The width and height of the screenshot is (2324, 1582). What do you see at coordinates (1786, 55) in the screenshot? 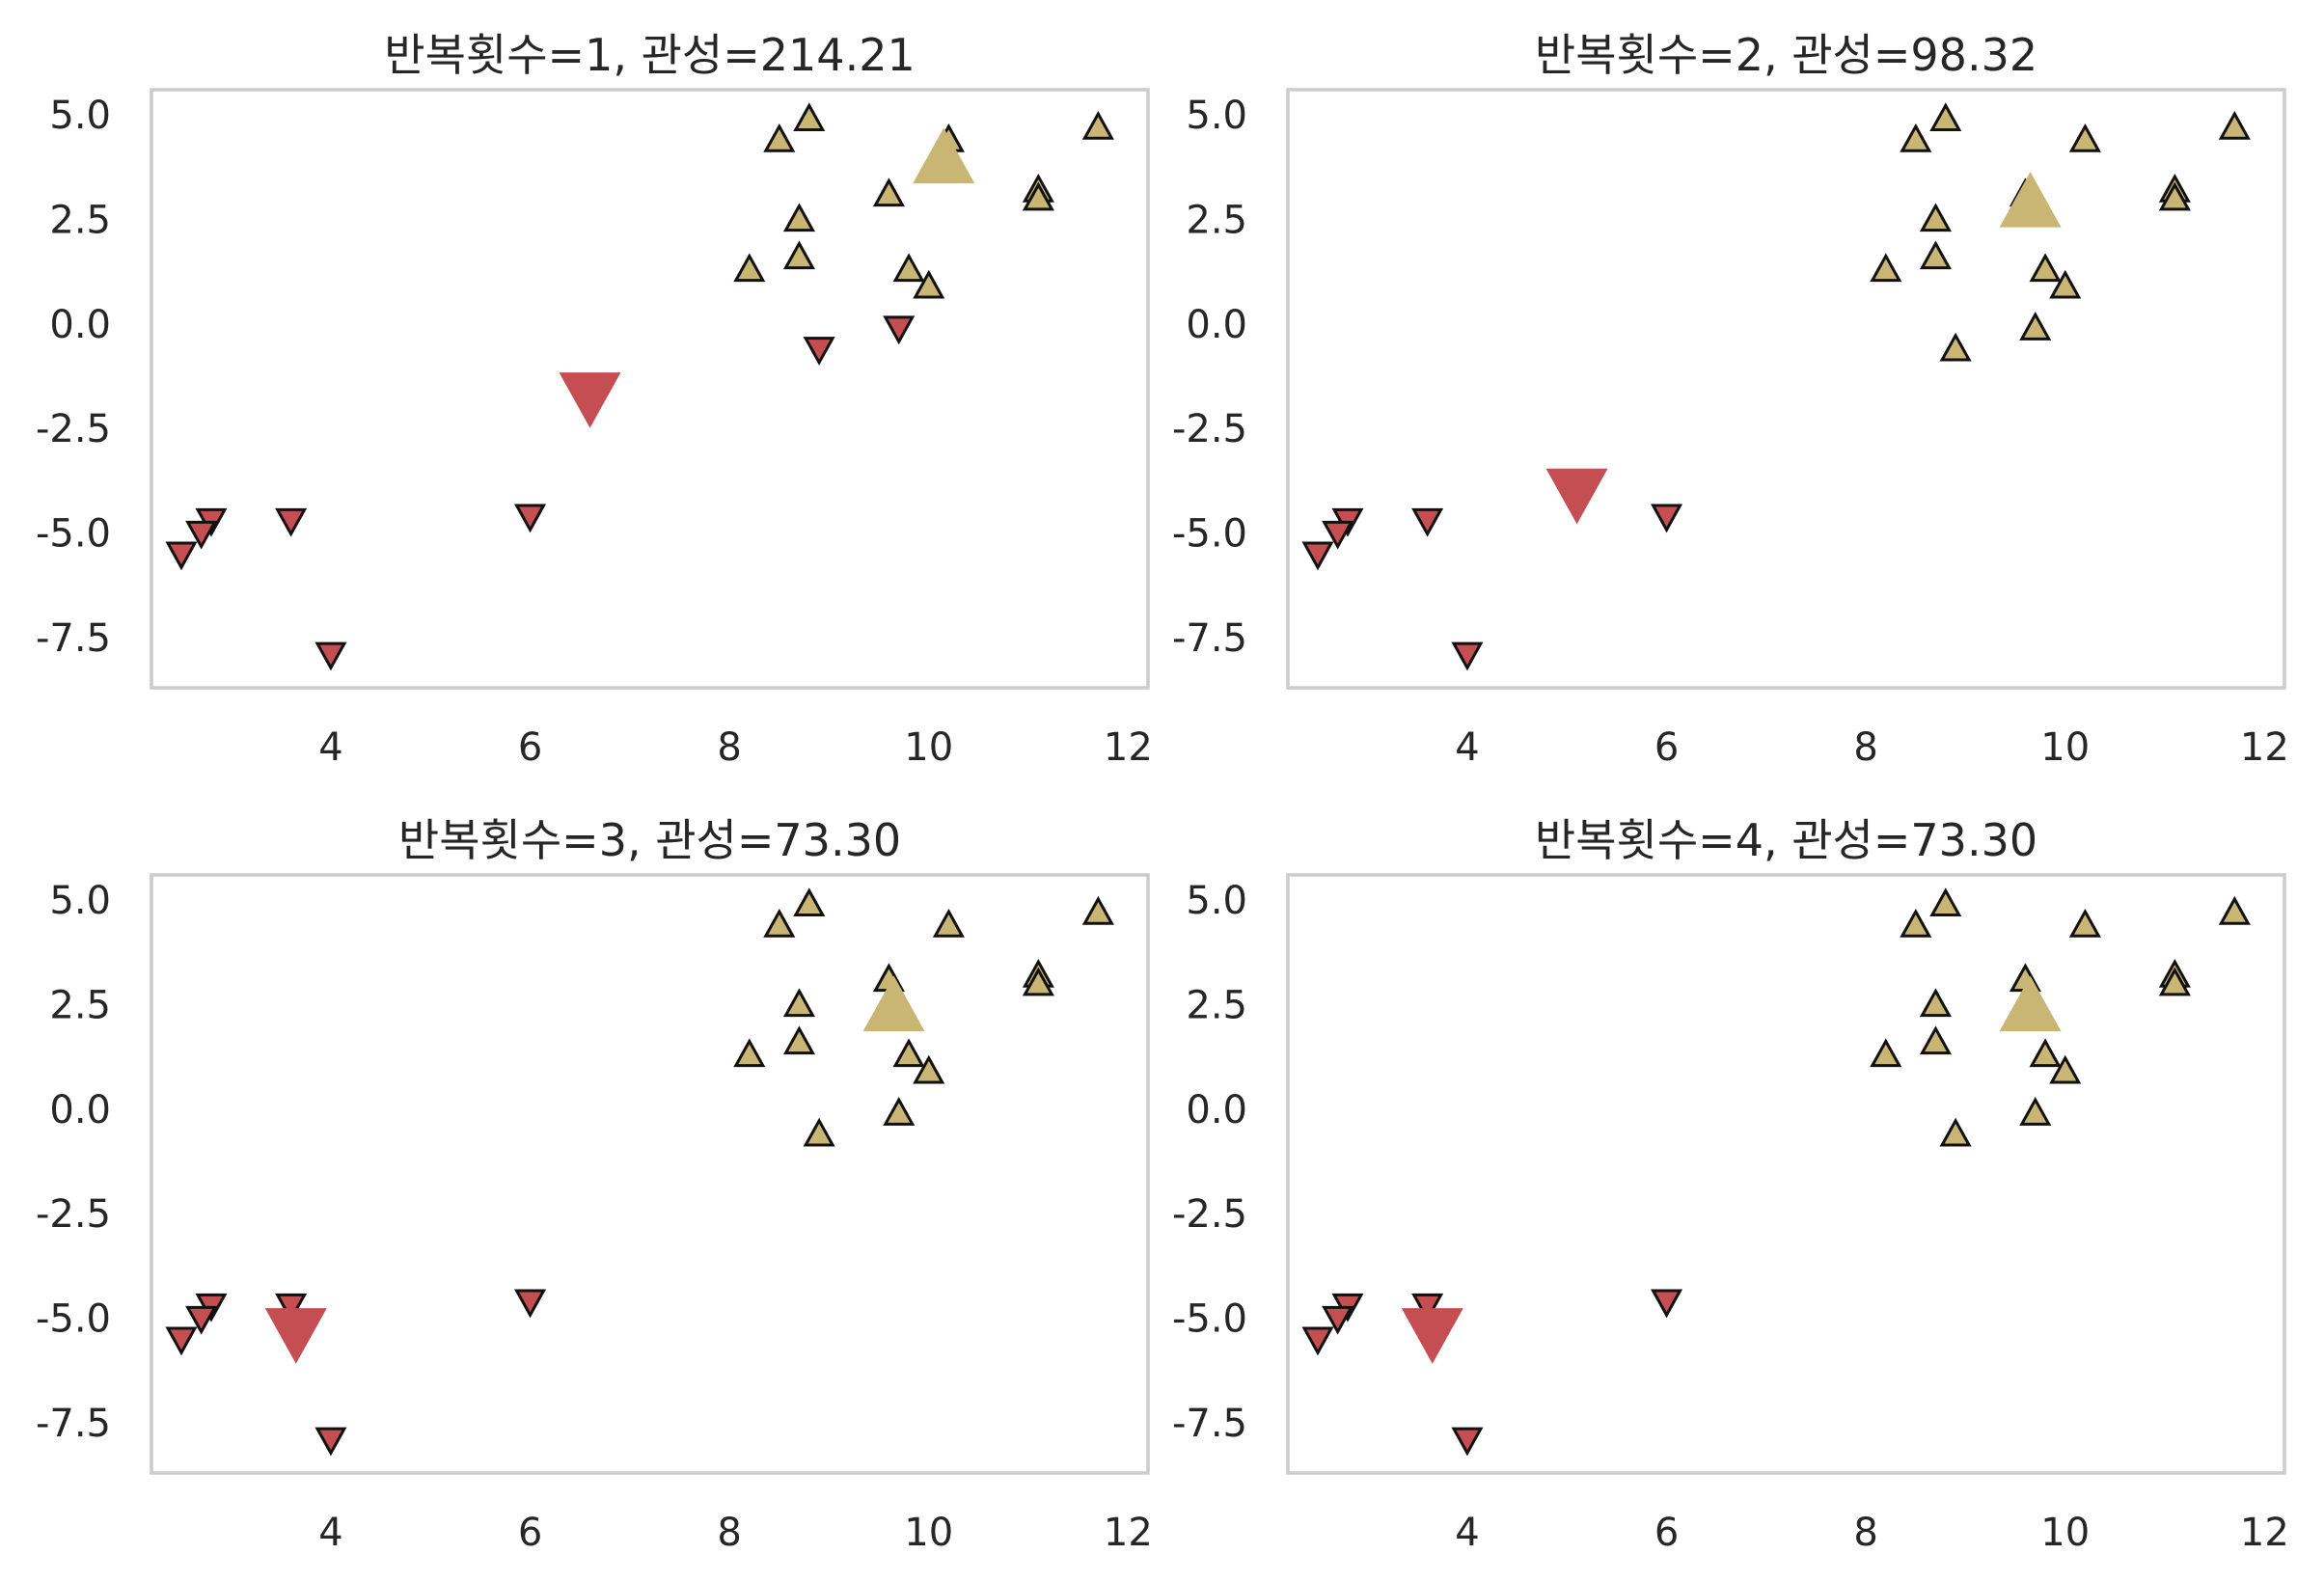
I see `subplot-title: 반복횟수=2, 관성=98.32` at bounding box center [1786, 55].